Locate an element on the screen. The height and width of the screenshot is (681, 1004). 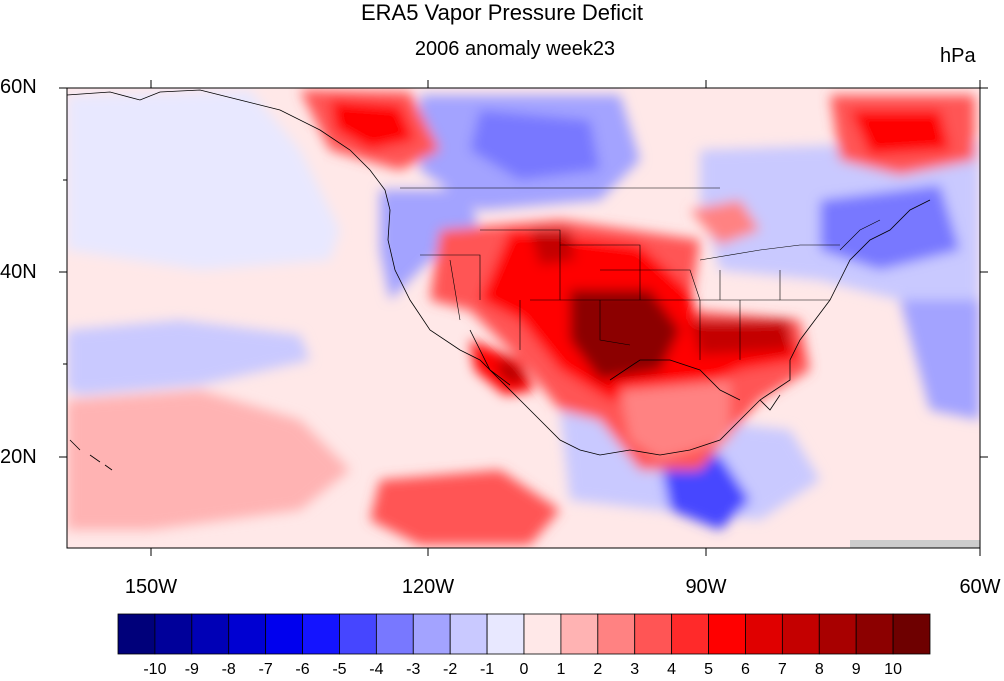
colorbar-label: 2 is located at coordinates (598, 669).